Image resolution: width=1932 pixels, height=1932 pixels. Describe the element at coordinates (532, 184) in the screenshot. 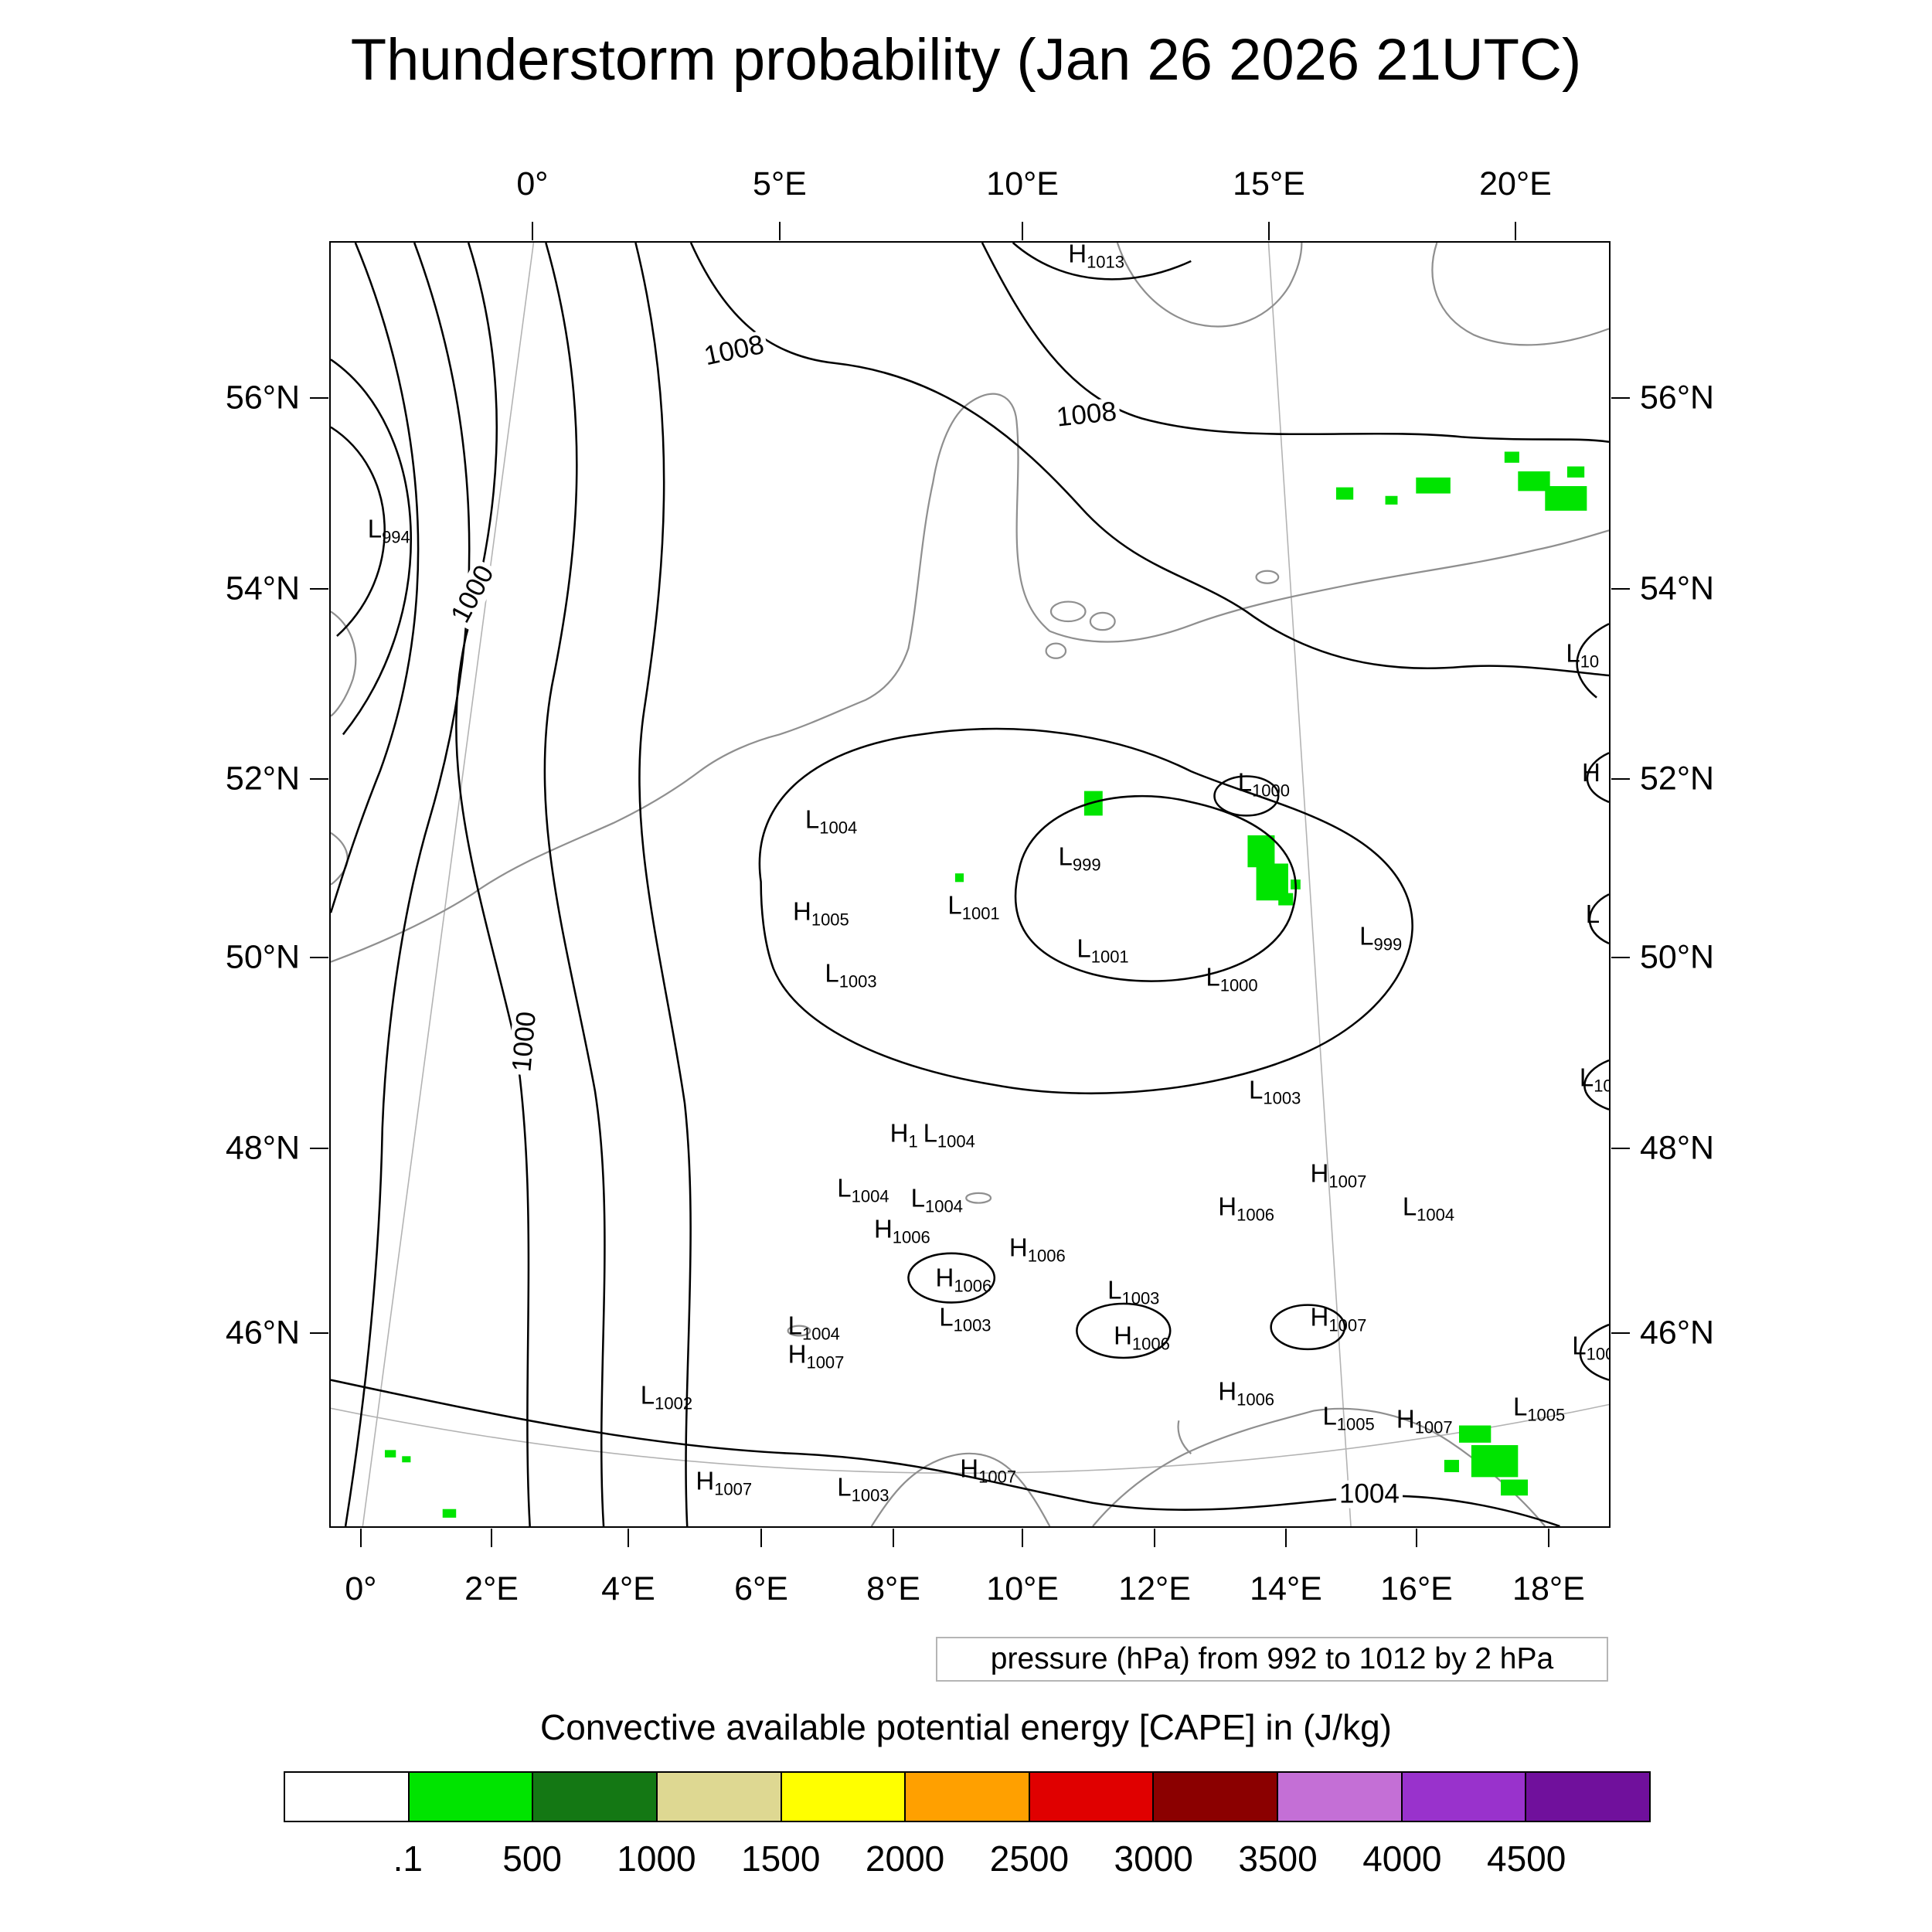

I see `axis-tick-label: 0°` at that location.